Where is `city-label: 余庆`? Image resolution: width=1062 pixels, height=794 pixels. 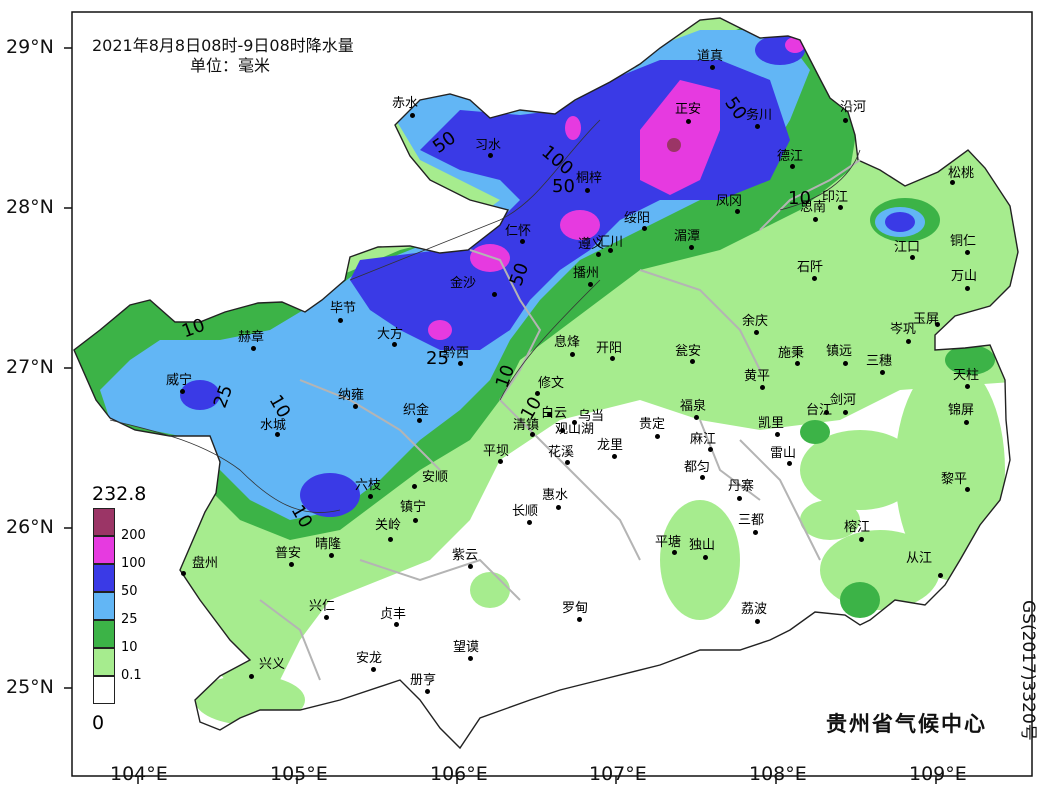 city-label: 余庆 is located at coordinates (755, 321).